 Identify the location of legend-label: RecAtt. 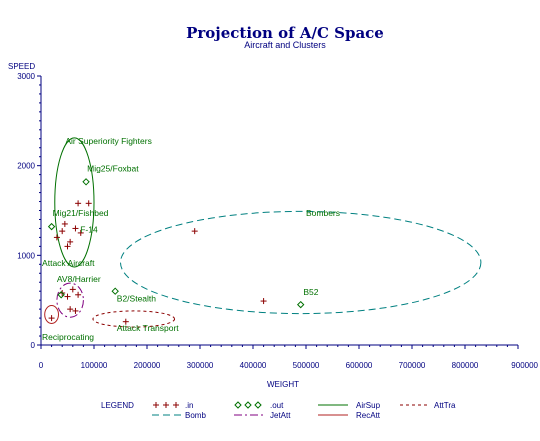
(368, 415).